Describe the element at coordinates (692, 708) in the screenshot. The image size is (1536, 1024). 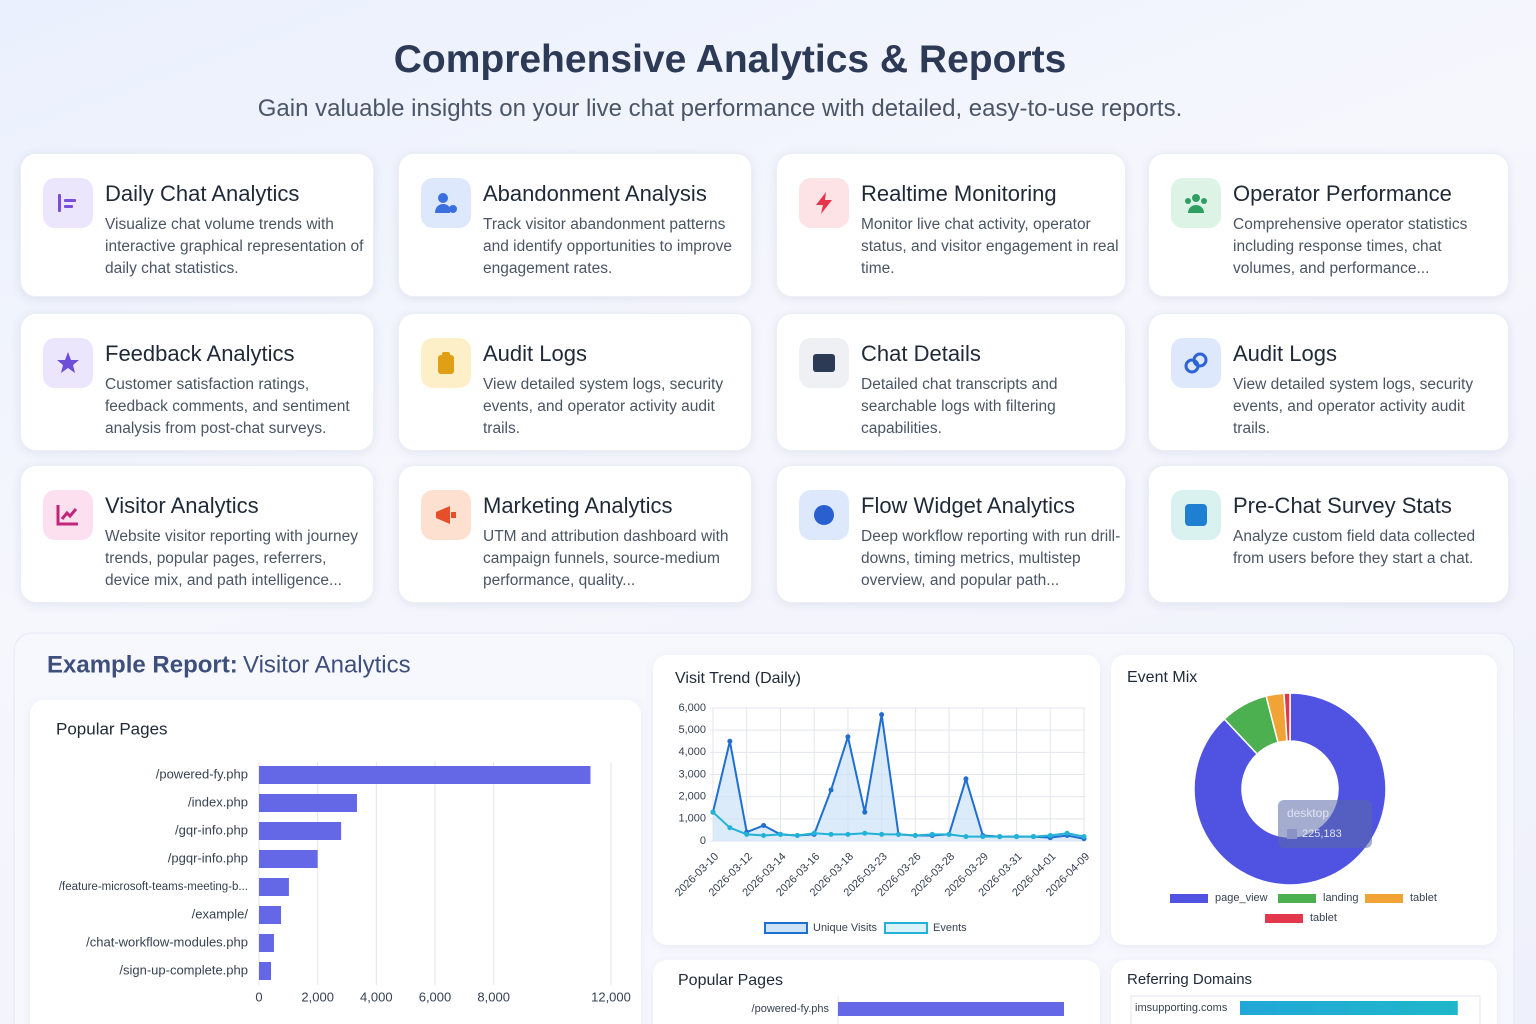
I see `y-tick-label: 6,000` at that location.